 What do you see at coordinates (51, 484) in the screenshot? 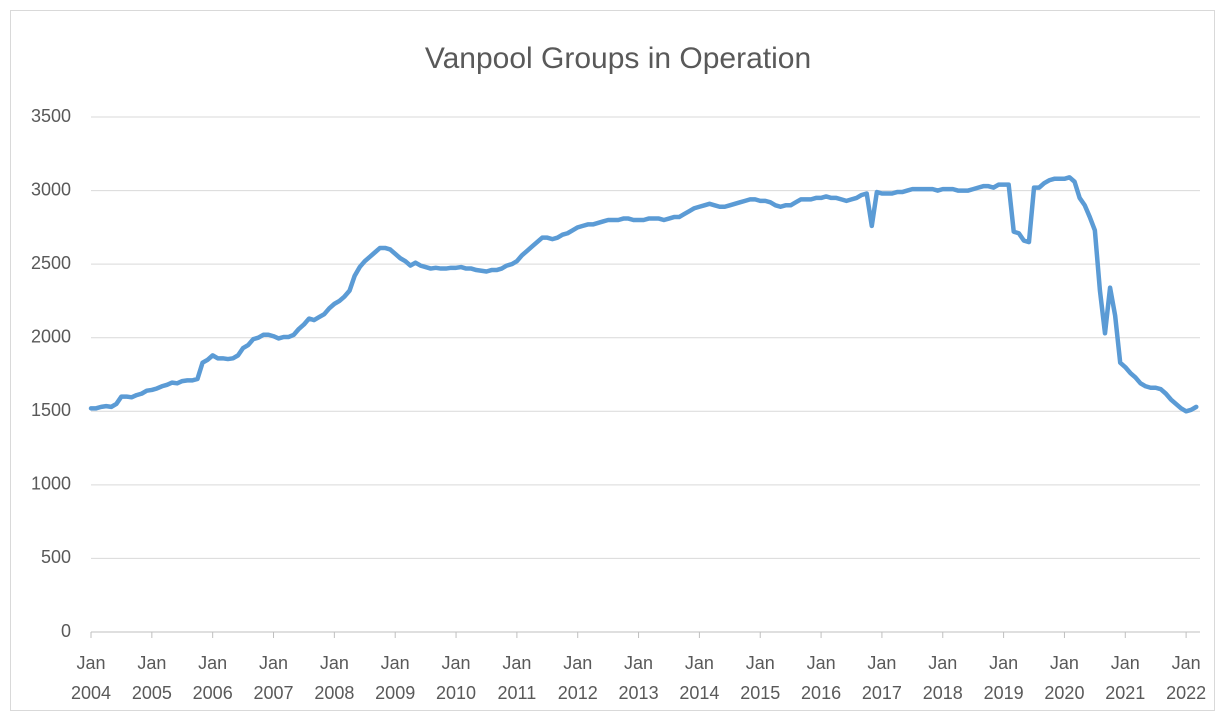
I see `y-tick-label: 1000` at bounding box center [51, 484].